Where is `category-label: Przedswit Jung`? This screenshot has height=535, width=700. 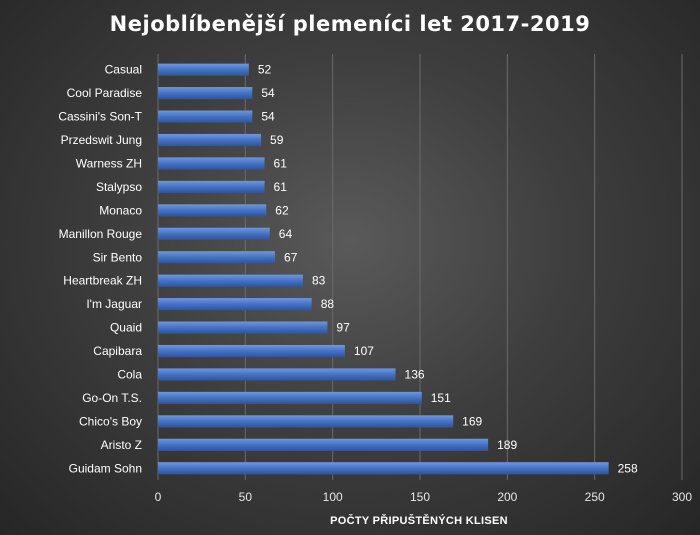
category-label: Przedswit Jung is located at coordinates (101, 140).